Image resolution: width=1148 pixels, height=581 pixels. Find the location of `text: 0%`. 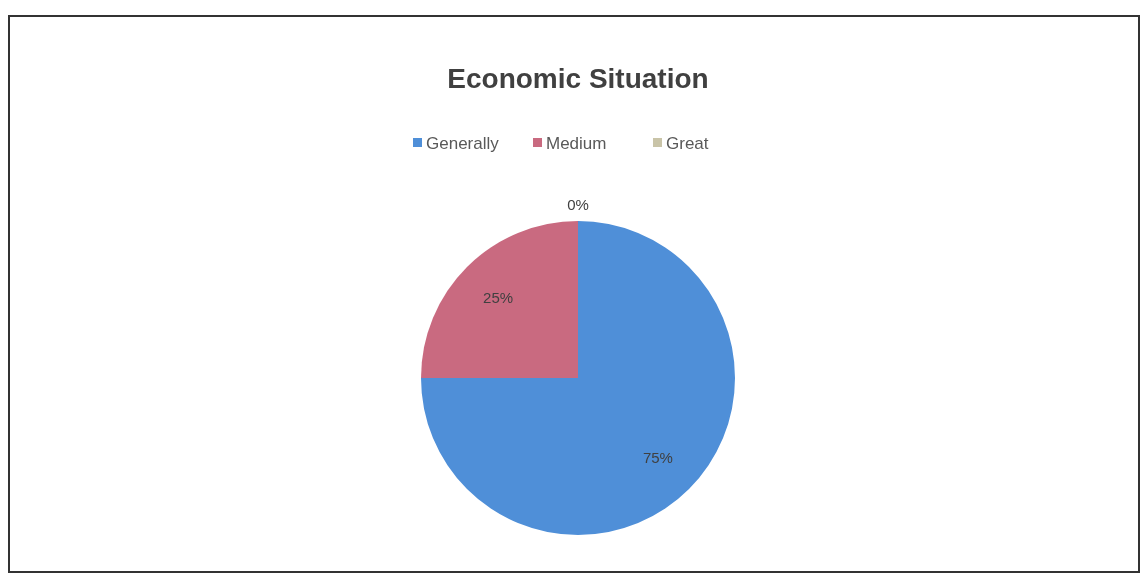

text: 0% is located at coordinates (578, 205).